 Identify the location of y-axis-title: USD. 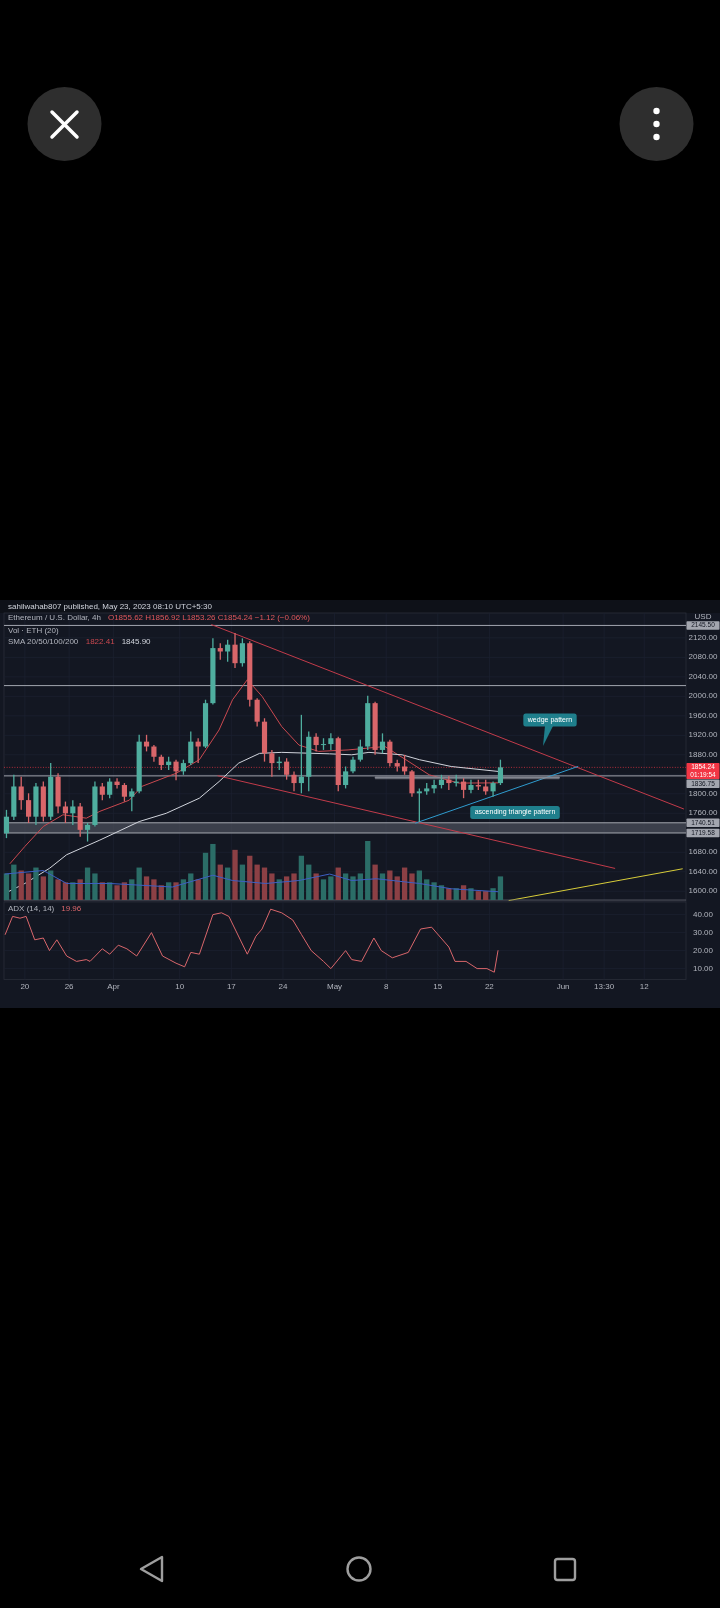
(703, 616).